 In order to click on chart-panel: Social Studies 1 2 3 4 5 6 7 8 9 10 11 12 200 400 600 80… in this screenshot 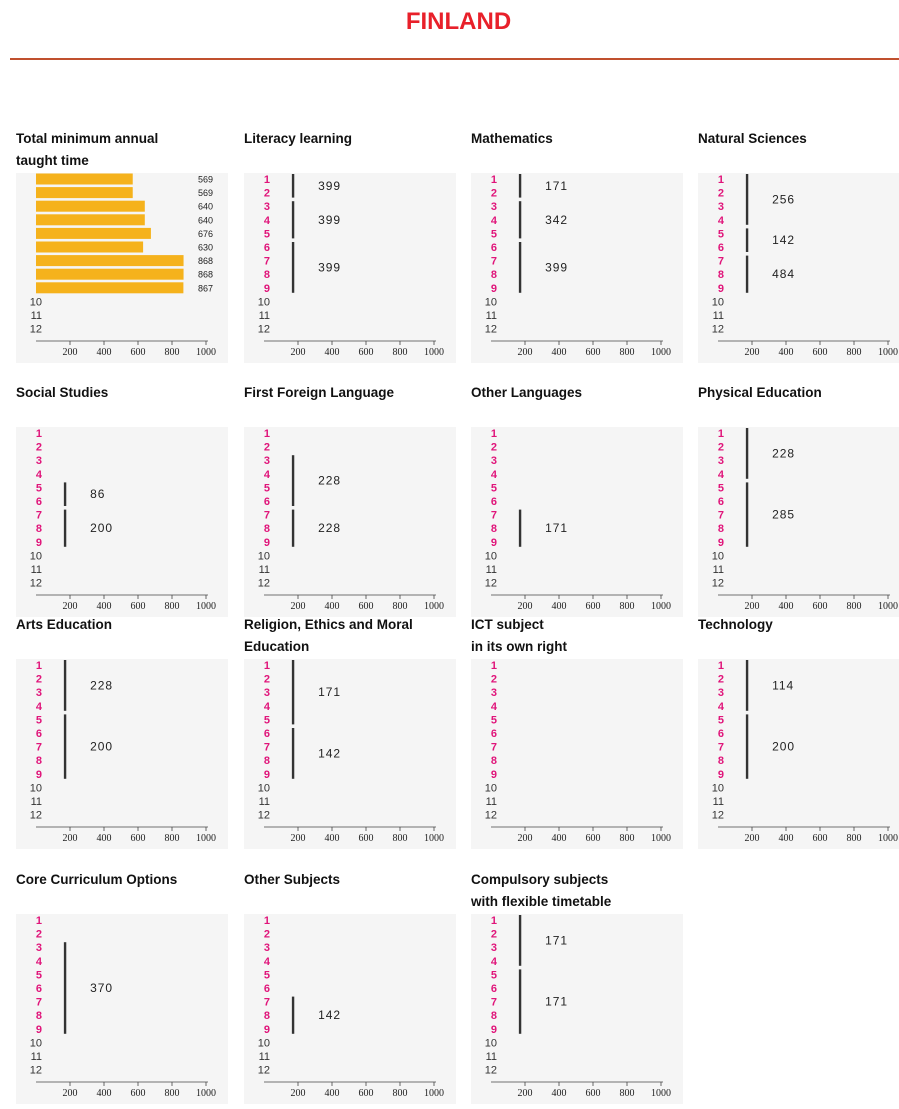, I will do `click(122, 502)`.